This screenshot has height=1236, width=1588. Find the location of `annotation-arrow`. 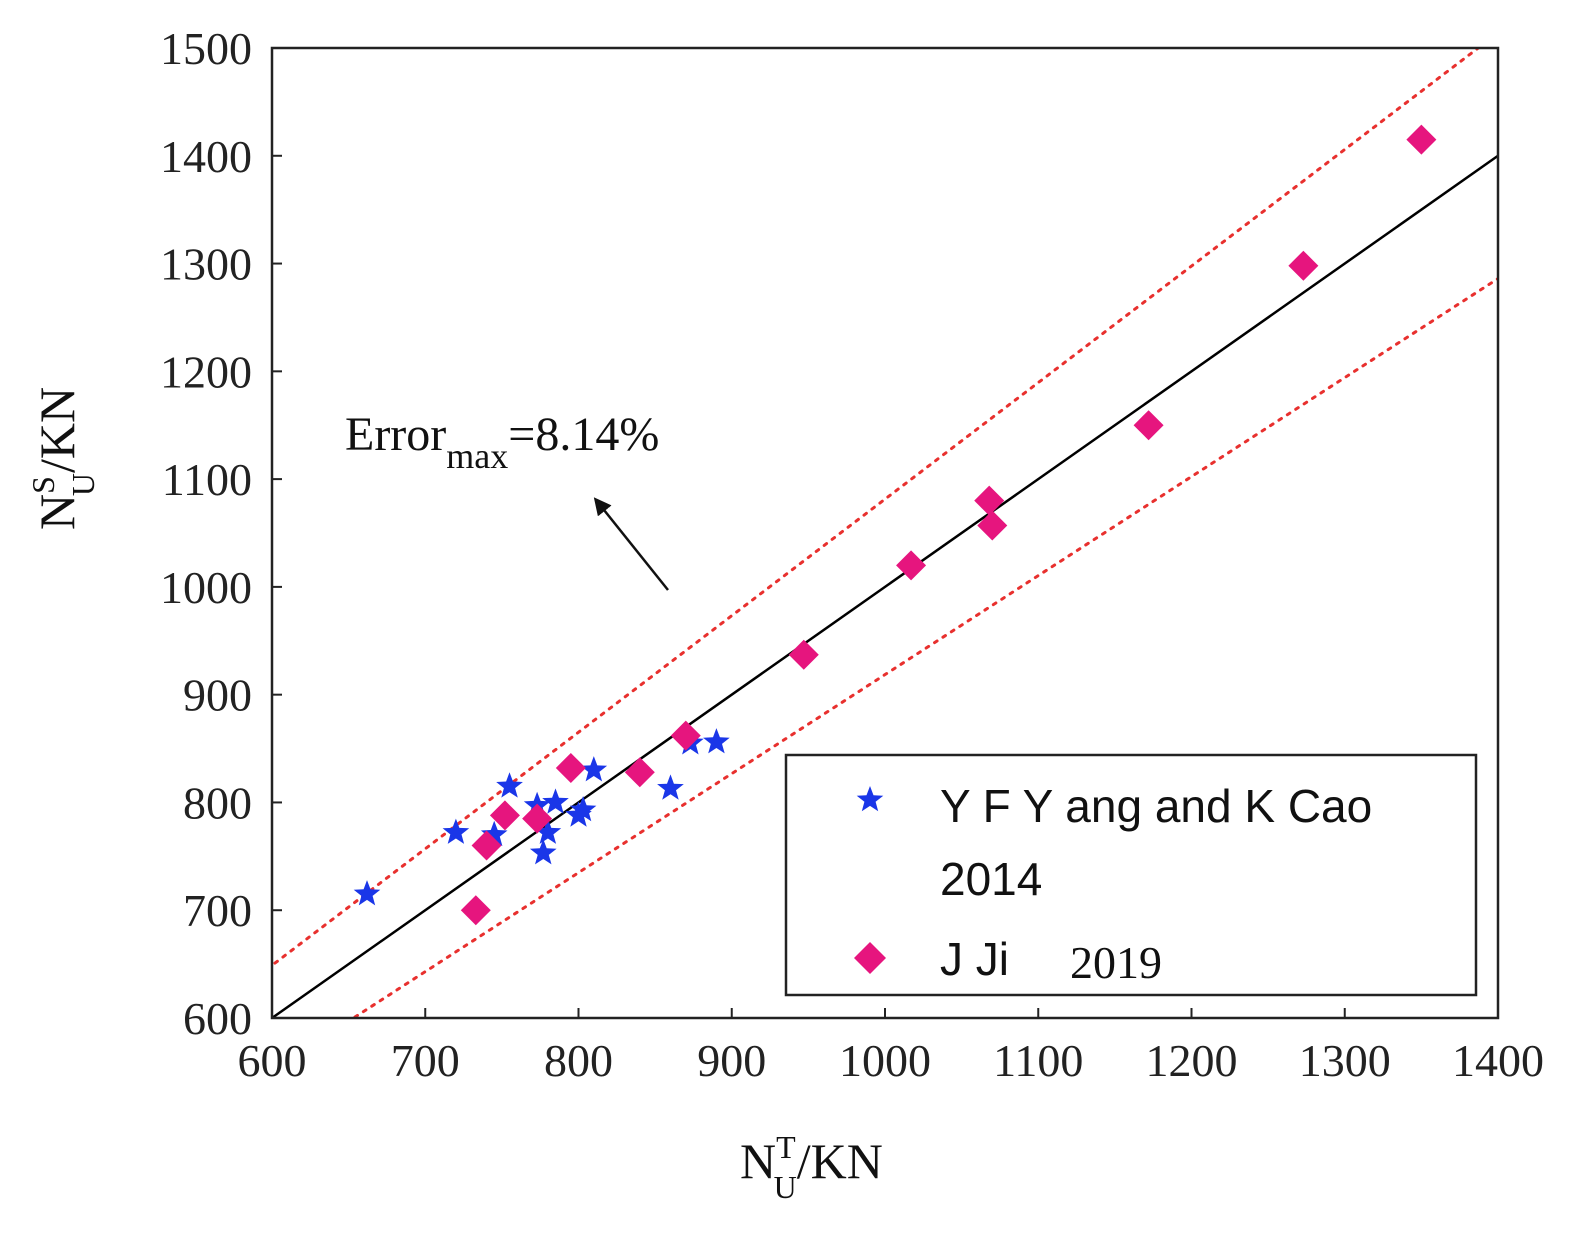

annotation-arrow is located at coordinates (631, 544).